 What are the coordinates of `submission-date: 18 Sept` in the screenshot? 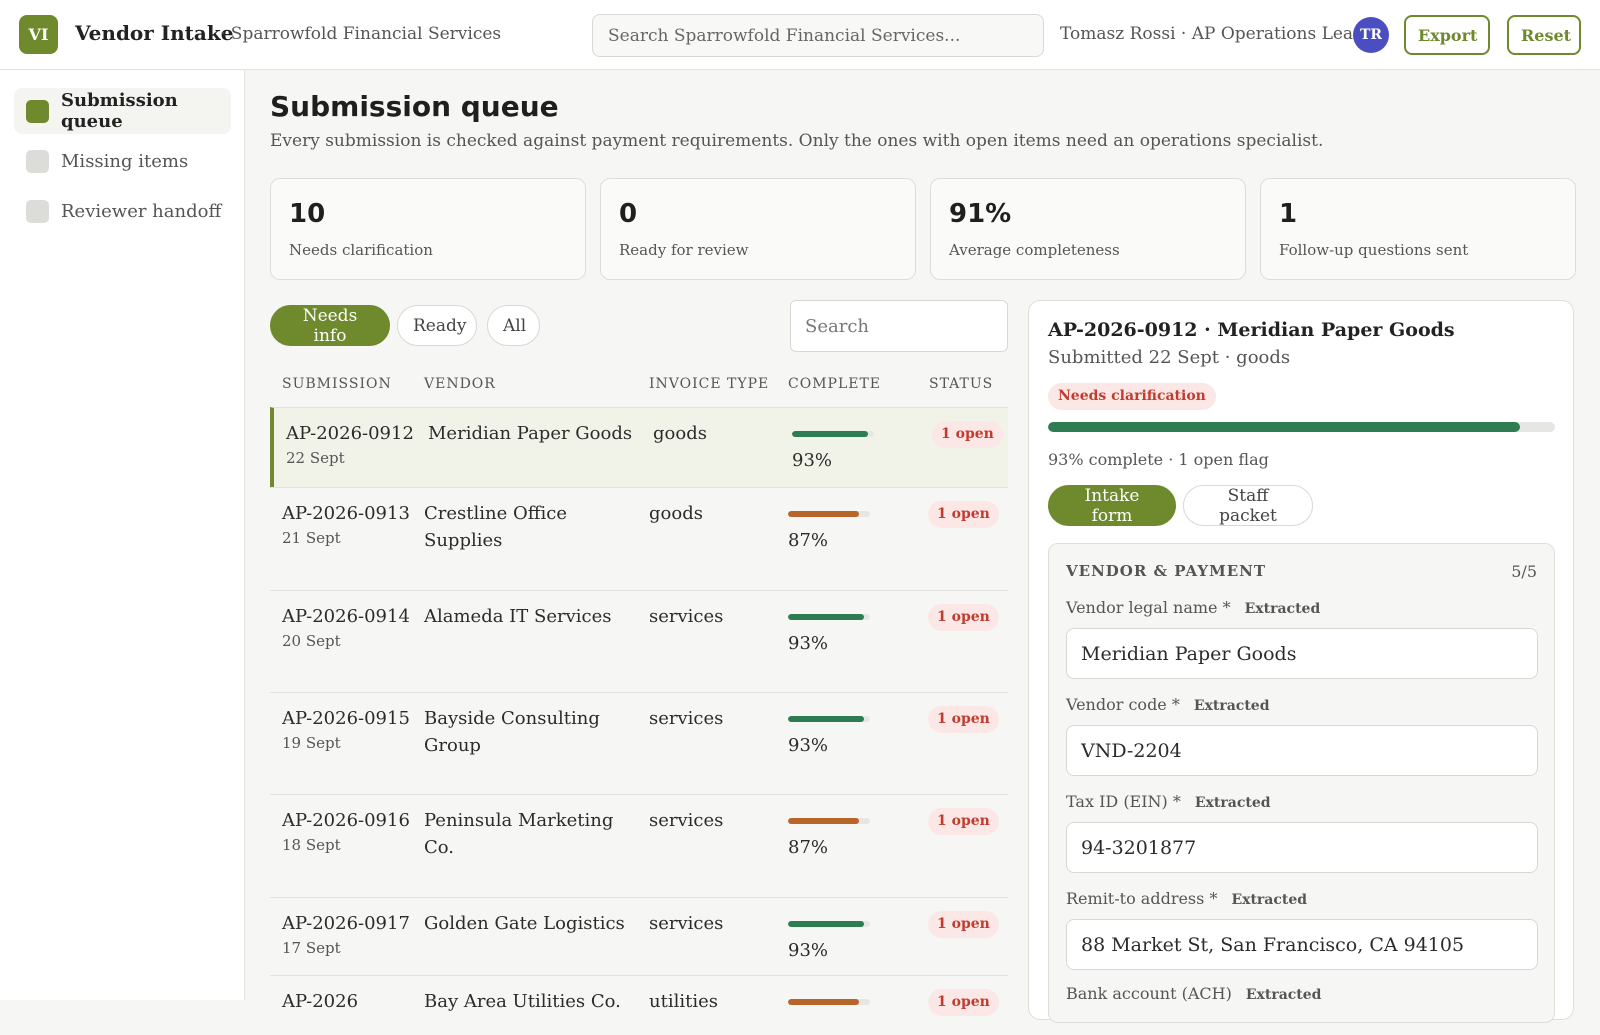 It's located at (311, 845).